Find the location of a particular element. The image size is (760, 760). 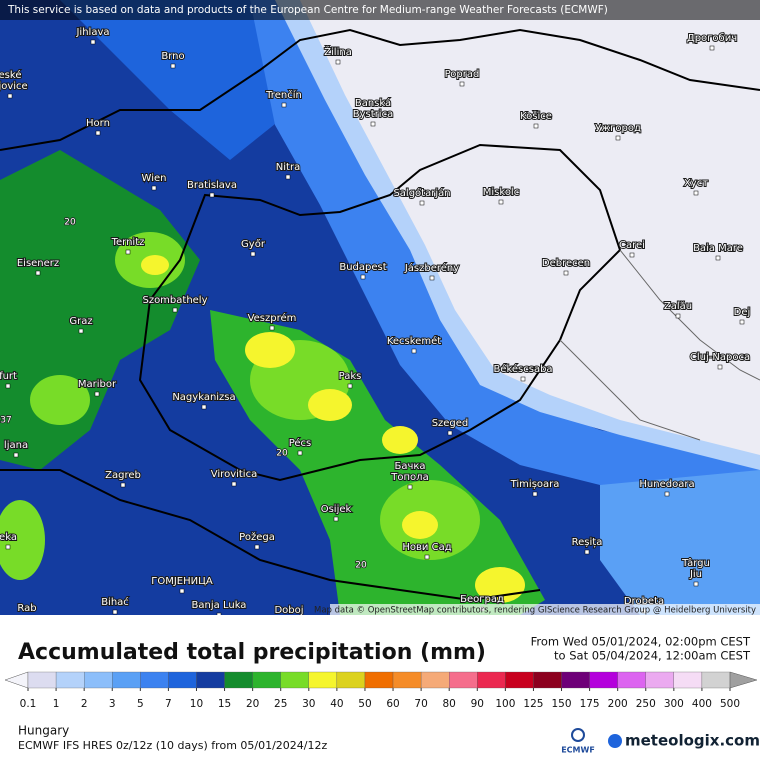

city-label: Бачка is located at coordinates (409, 466).